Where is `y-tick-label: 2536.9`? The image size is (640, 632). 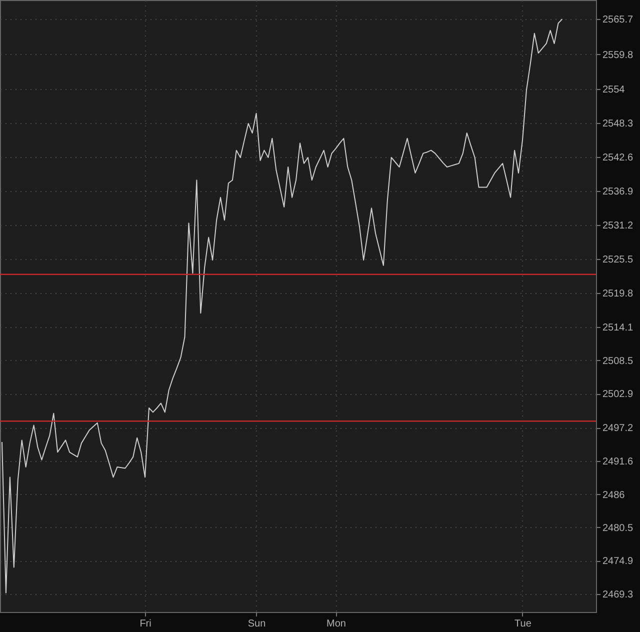
y-tick-label: 2536.9 is located at coordinates (618, 192).